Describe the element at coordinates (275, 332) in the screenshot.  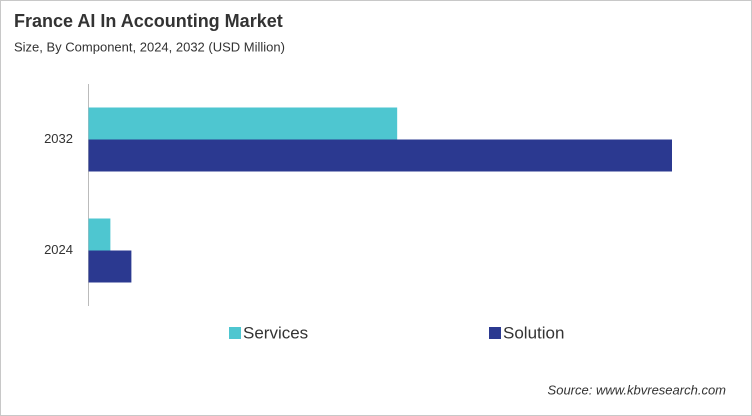
I see `legend-label: Services` at that location.